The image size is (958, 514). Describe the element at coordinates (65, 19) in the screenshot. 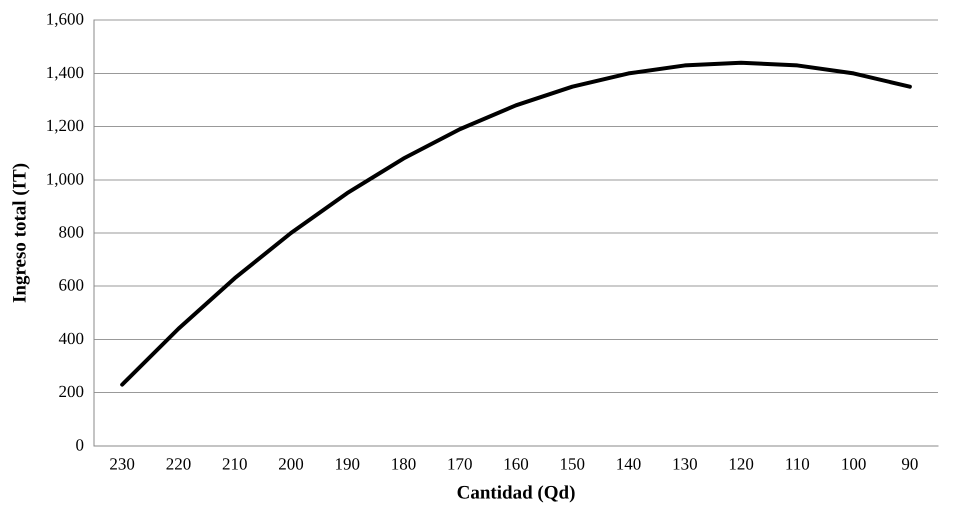

I see `y-tick-label: 1,600` at that location.